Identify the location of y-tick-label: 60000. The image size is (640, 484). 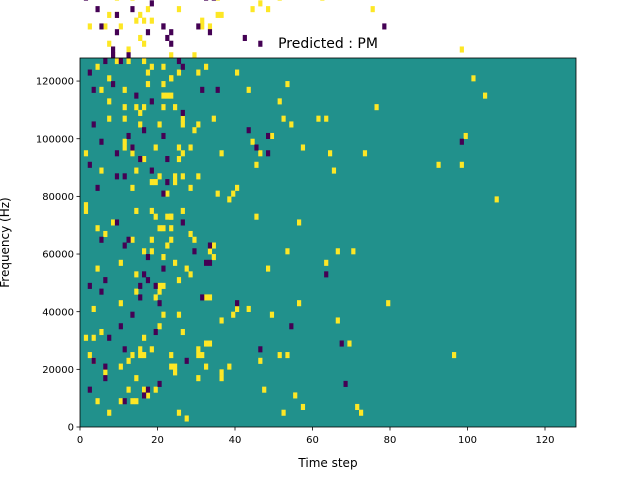
(58, 255).